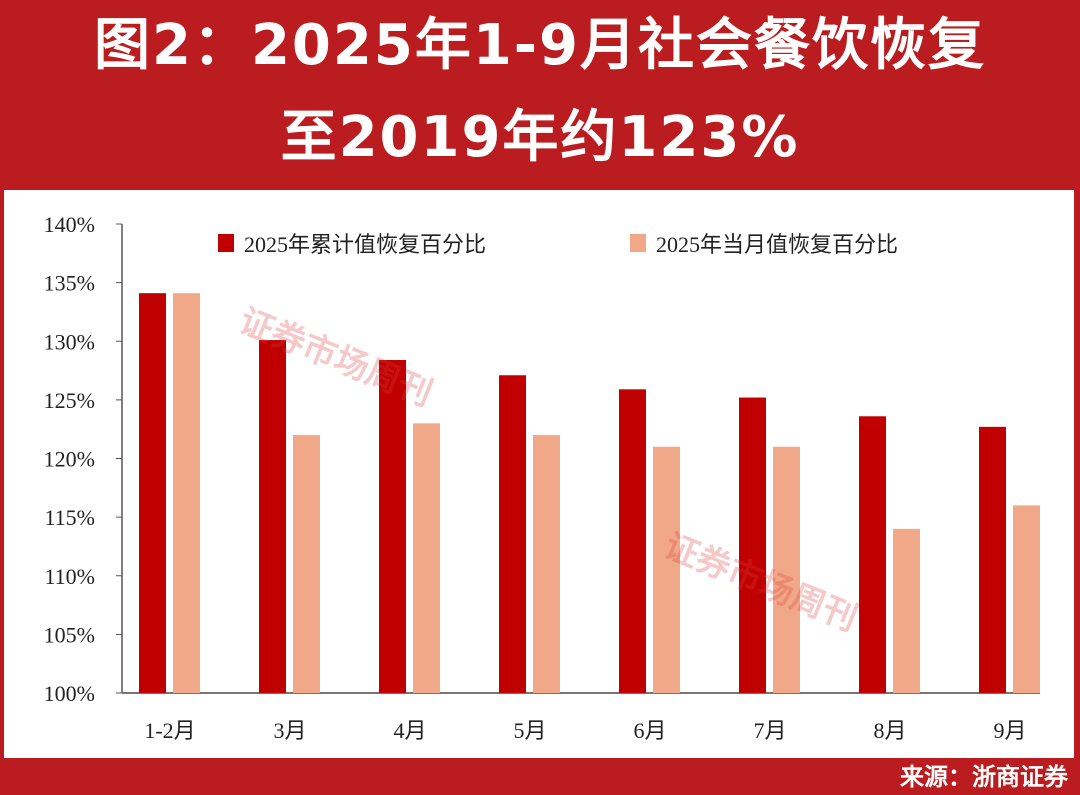  Describe the element at coordinates (649, 730) in the screenshot. I see `x-tick-label: 6月` at that location.